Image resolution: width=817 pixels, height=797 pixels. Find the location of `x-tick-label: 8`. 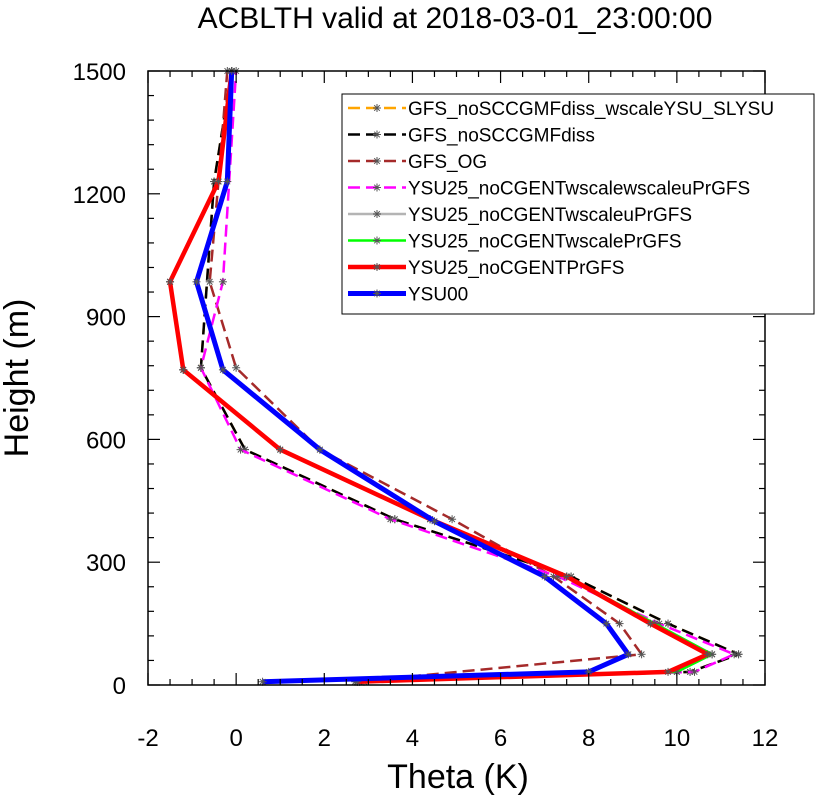

x-tick-label: 8 is located at coordinates (588, 738).